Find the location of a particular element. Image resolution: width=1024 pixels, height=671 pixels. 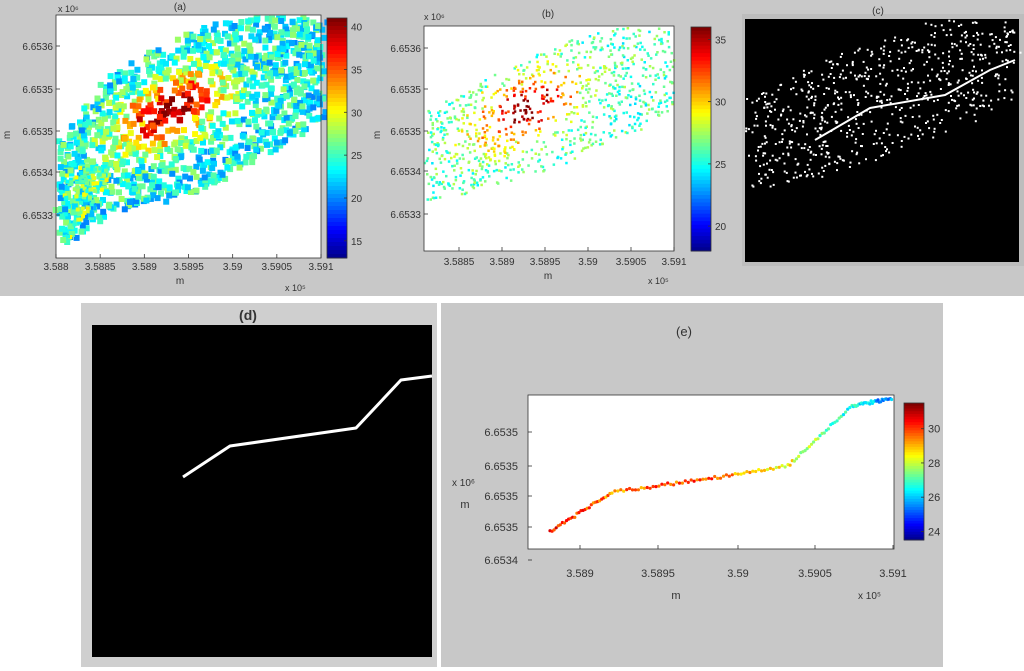

panel-b-colorbar-segment is located at coordinates (701, 96).